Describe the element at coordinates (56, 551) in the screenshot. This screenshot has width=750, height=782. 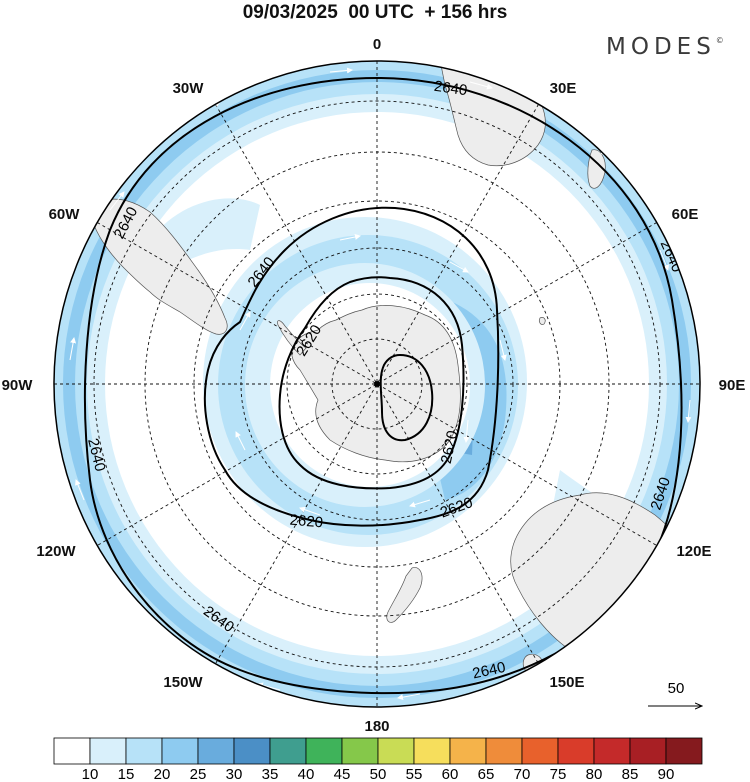
I see `lon-label-120w: 120W` at that location.